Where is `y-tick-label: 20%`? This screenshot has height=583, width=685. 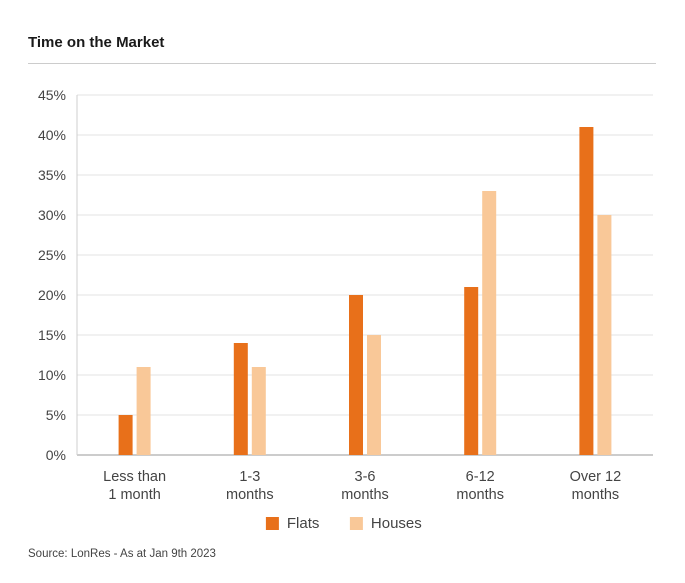
y-tick-label: 20% is located at coordinates (52, 295).